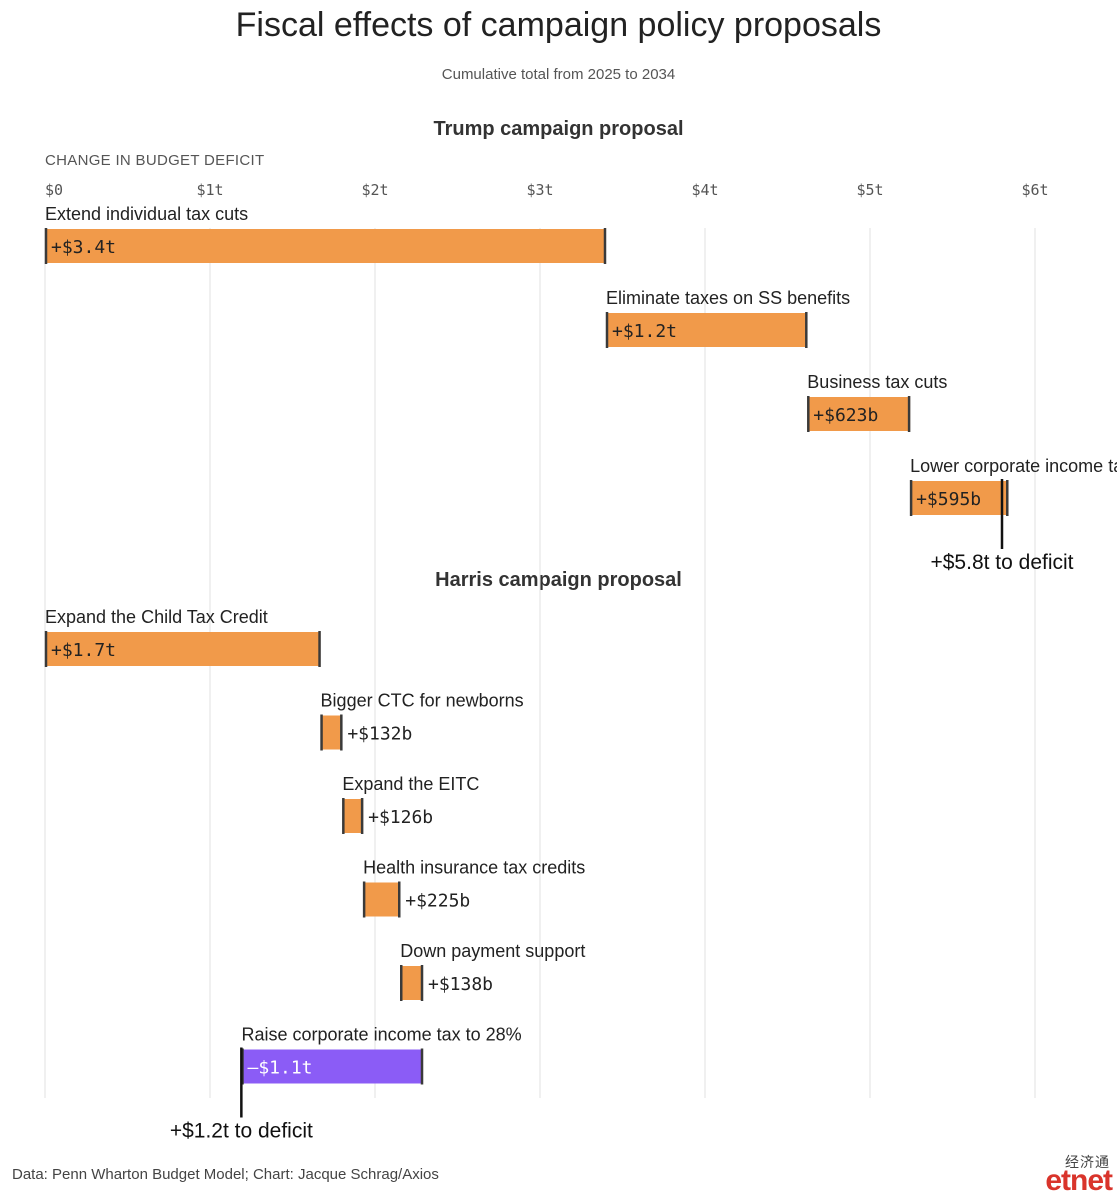 This screenshot has width=1117, height=1200. What do you see at coordinates (1034, 190) in the screenshot?
I see `x-tick-label: $6t` at bounding box center [1034, 190].